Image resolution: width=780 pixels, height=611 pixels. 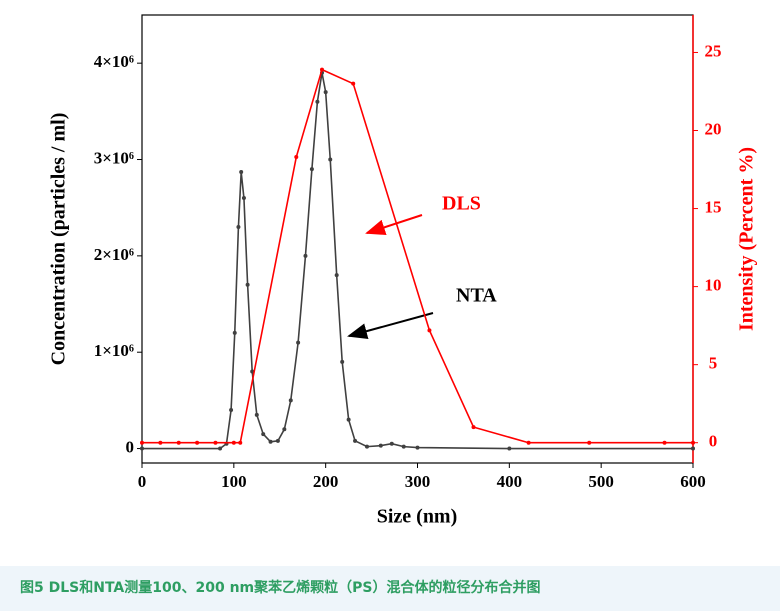 I want to click on y-axis-title: Concentration (particles / ml), so click(x=59, y=239).